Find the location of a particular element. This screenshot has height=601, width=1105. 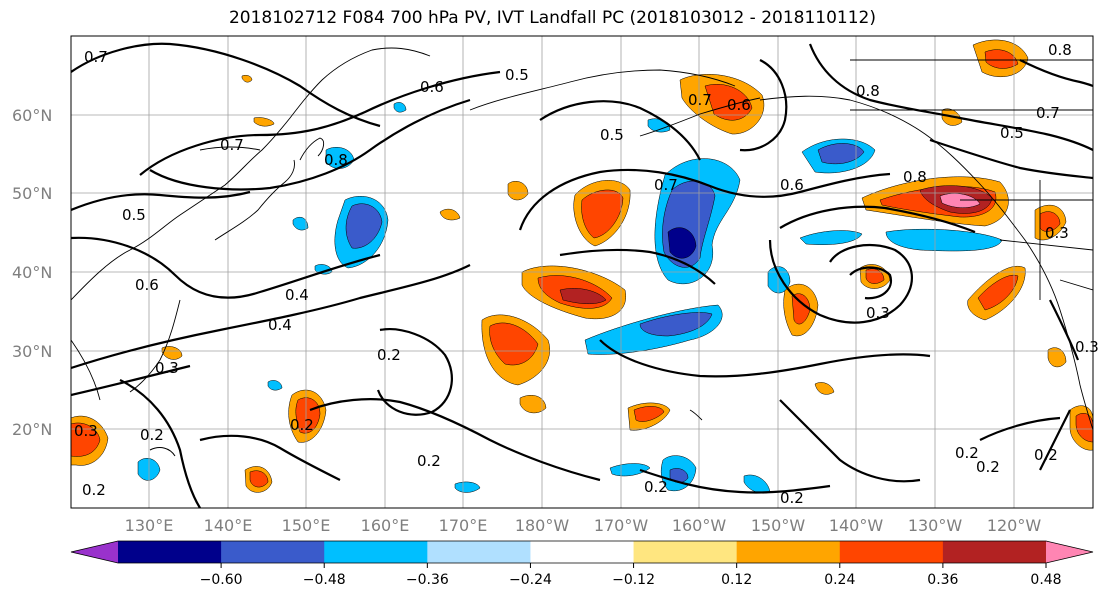

colorbar-tick-label: −0.12 is located at coordinates (633, 580).